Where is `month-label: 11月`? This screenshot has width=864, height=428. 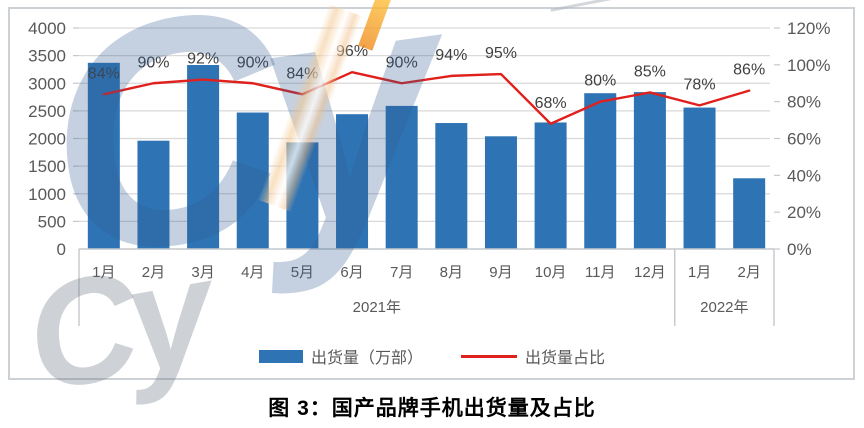 month-label: 11月 is located at coordinates (600, 272).